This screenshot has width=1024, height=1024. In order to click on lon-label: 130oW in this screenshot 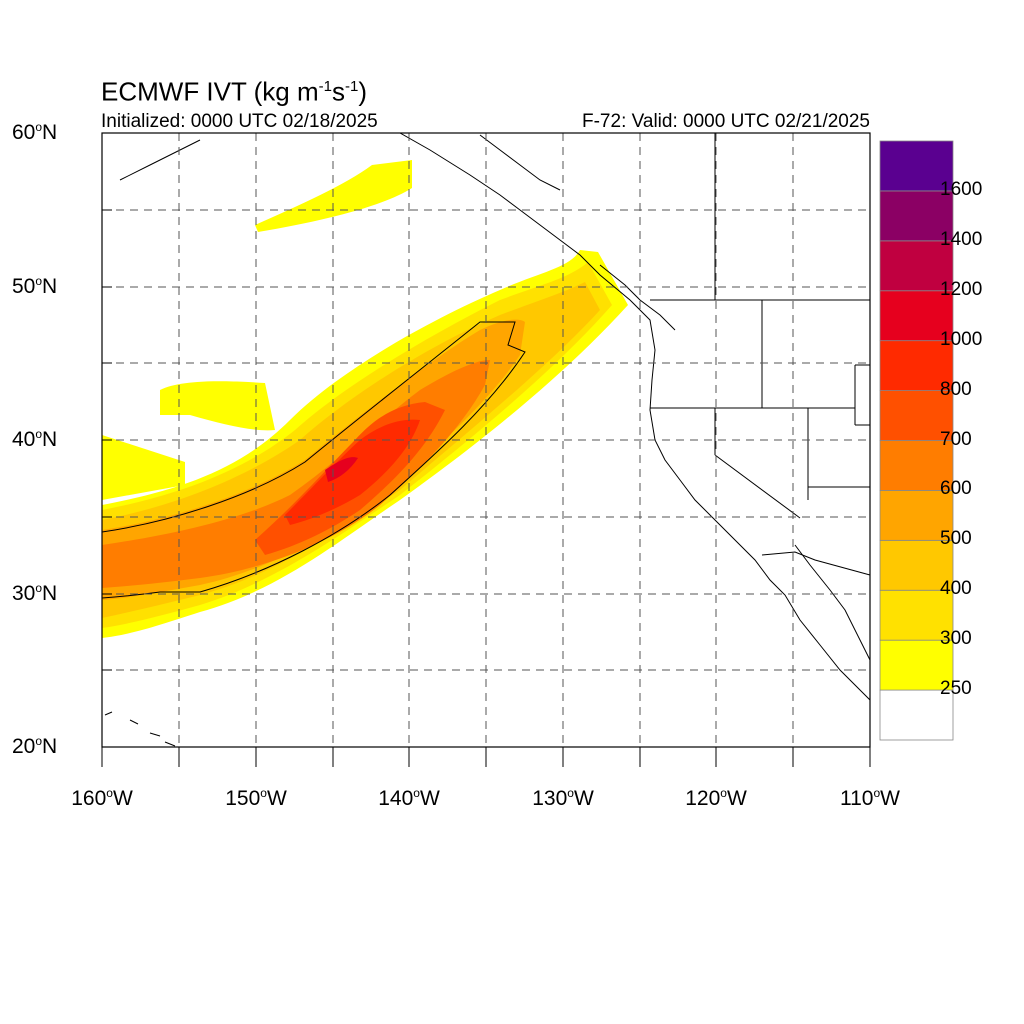, I will do `click(563, 798)`.